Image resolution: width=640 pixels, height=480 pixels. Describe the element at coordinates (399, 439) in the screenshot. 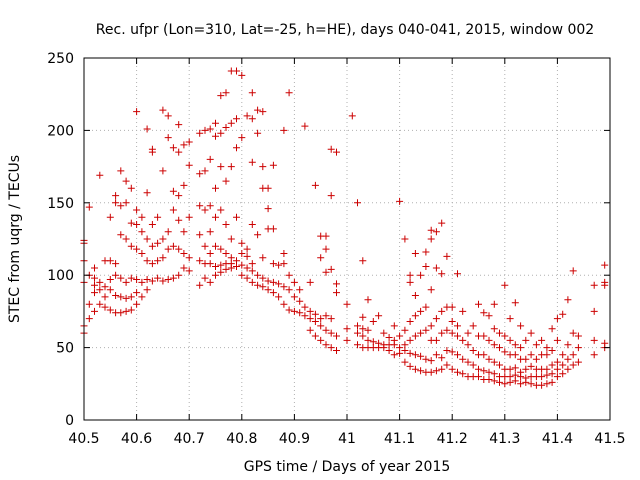

I see `x-tick-label: 41.1` at that location.